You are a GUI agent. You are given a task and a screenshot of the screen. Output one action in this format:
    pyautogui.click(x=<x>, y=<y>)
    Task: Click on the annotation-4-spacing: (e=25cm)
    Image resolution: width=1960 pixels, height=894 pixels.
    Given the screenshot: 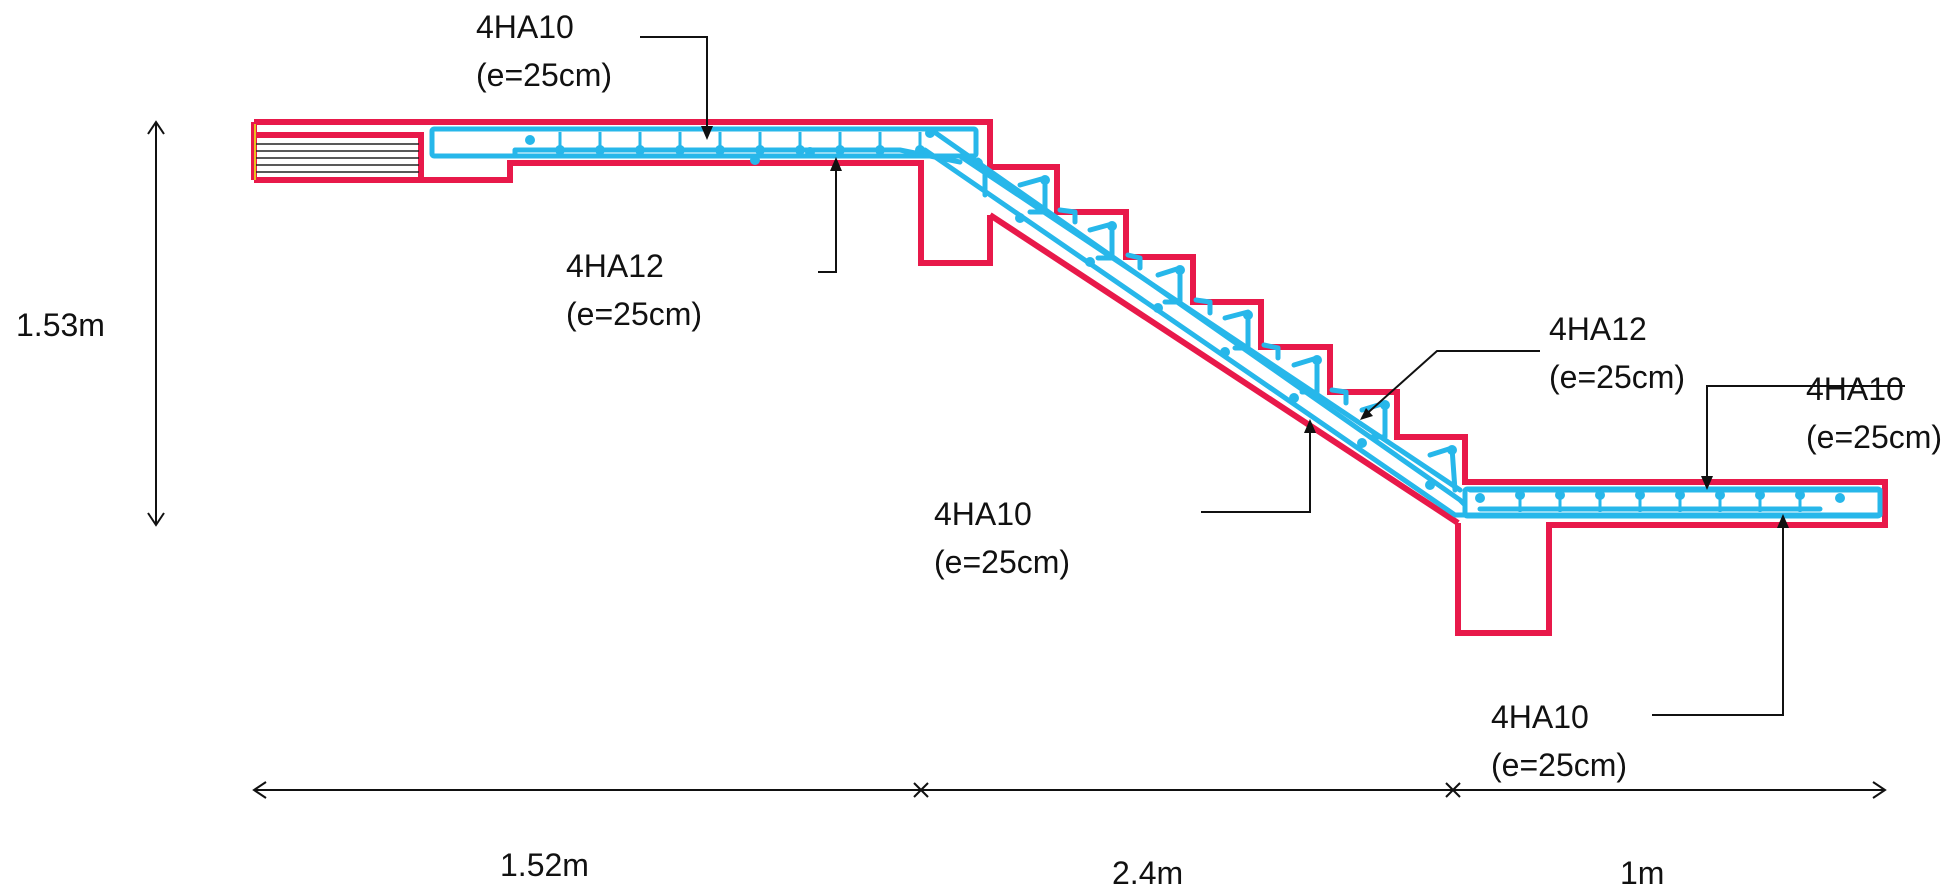 What is the action you would take?
    pyautogui.click(x=1002, y=562)
    